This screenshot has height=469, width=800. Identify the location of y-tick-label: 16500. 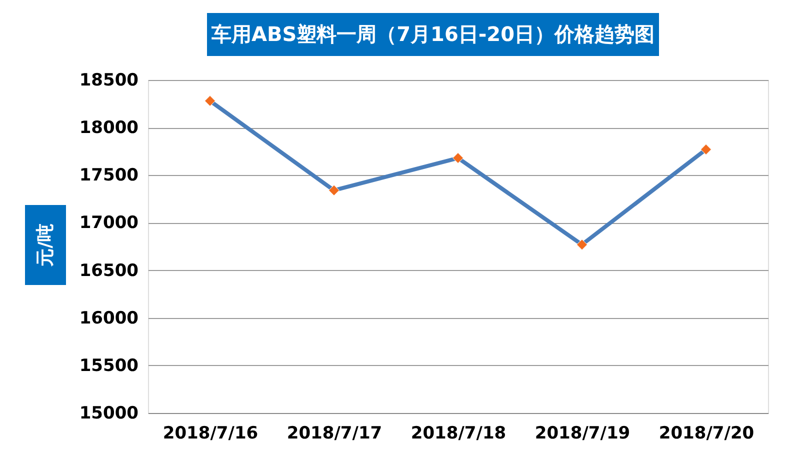
(109, 270).